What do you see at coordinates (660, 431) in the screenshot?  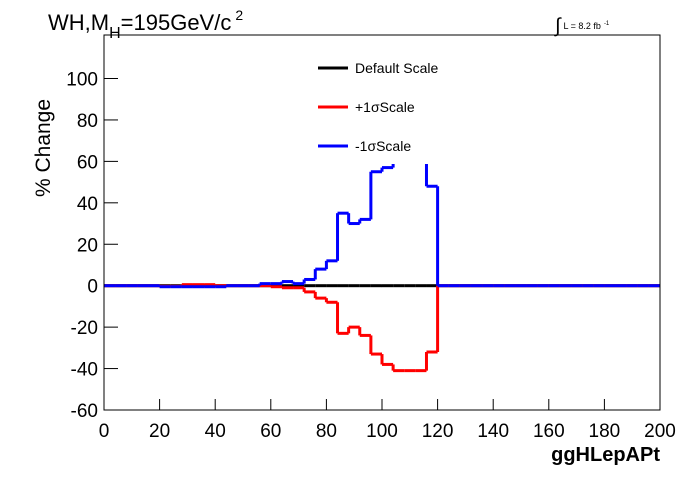 I see `x-tick-label: 200` at bounding box center [660, 431].